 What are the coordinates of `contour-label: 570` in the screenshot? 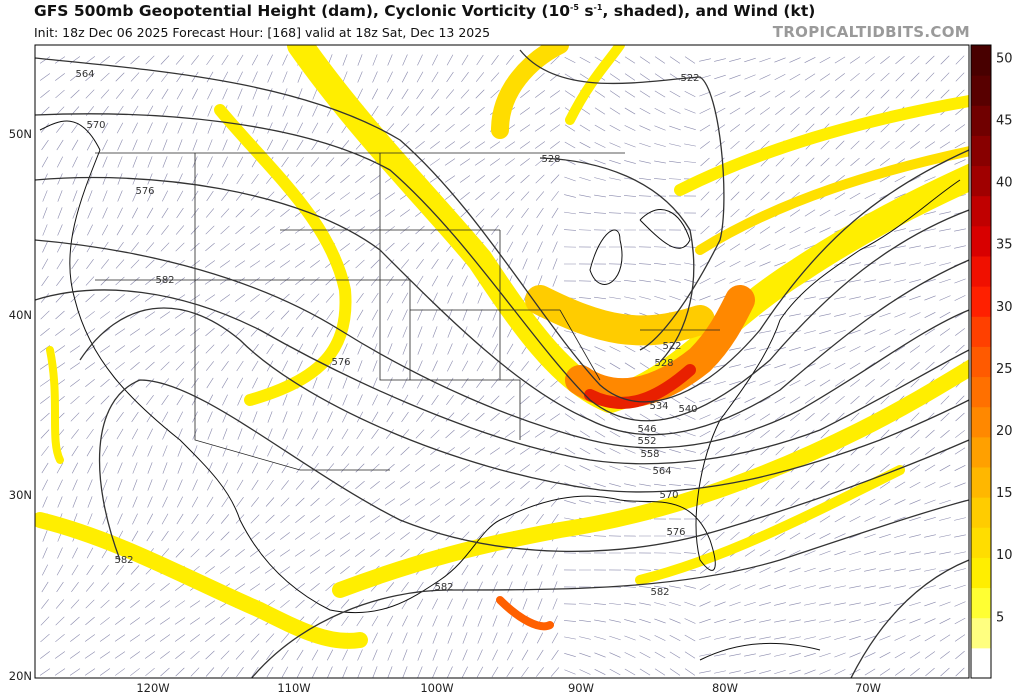 It's located at (668, 495).